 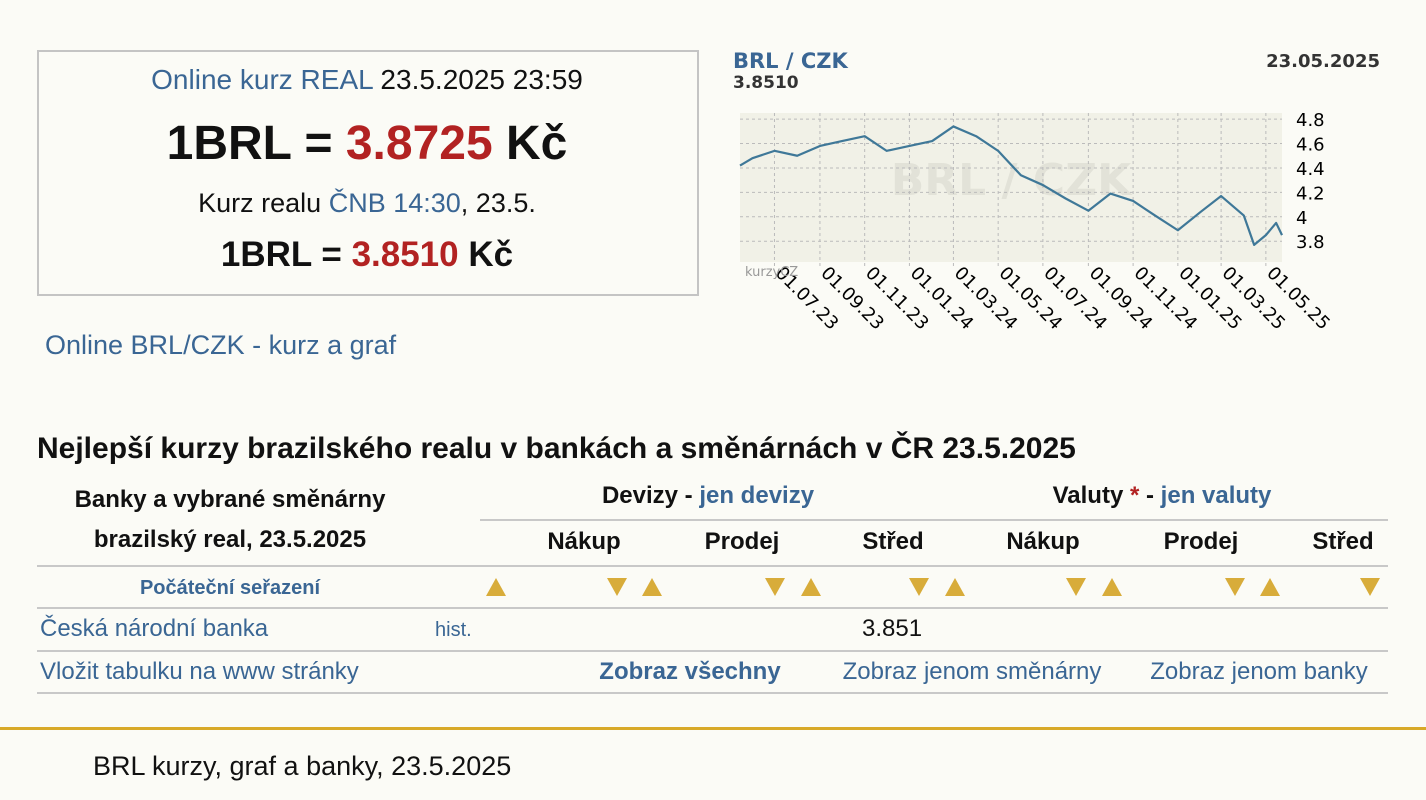 I want to click on group-header: Valuty * - jen valuty, so click(x=1162, y=496).